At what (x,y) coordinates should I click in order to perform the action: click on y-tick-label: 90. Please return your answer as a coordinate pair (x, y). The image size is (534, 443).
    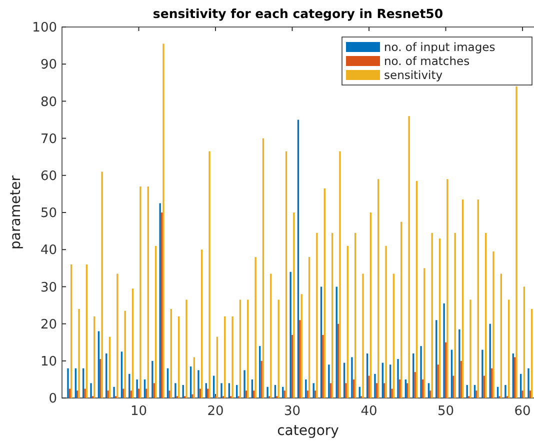
    Looking at the image, I should click on (48, 65).